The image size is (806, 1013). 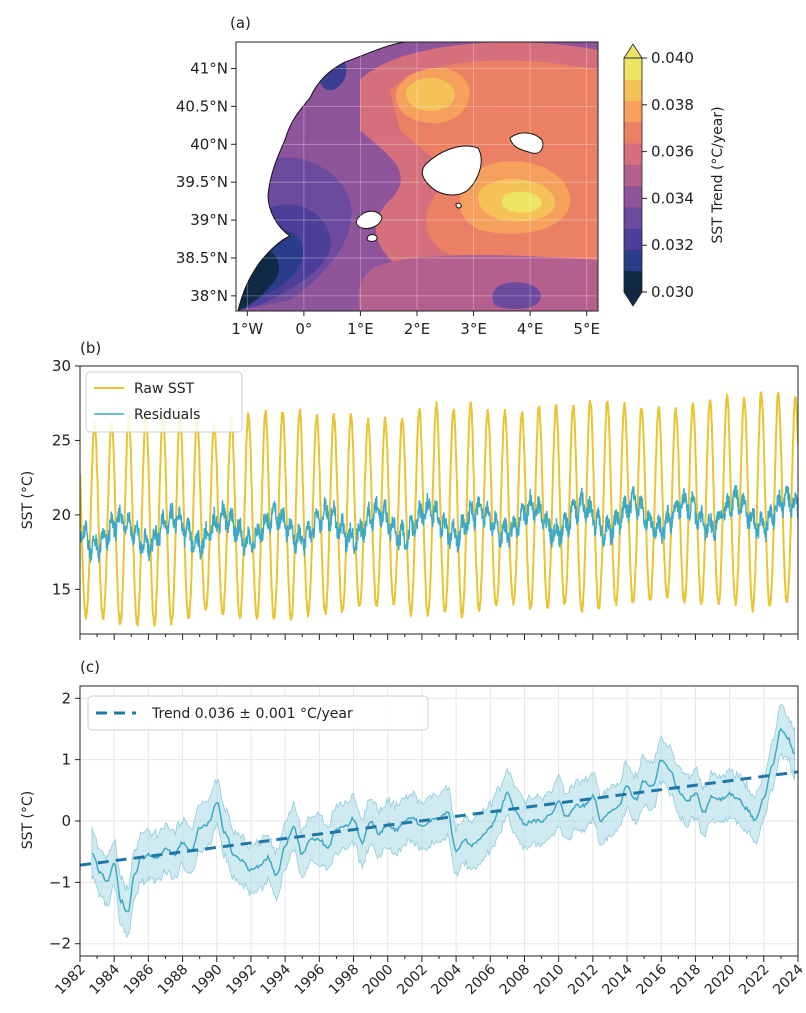 What do you see at coordinates (458, 205) in the screenshot?
I see `land-cabrera` at bounding box center [458, 205].